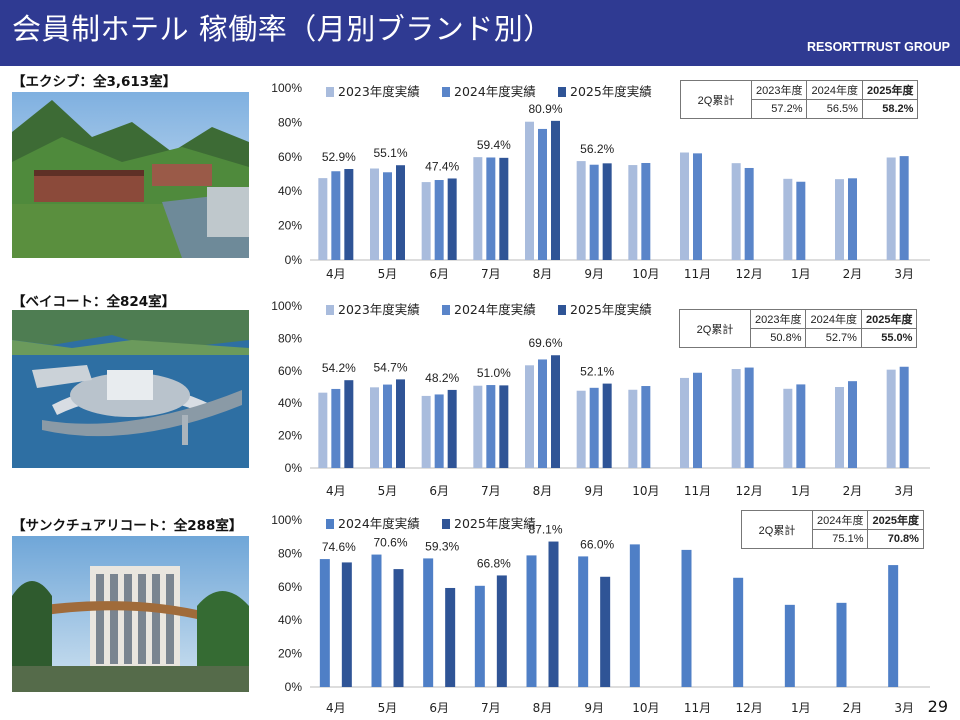  What do you see at coordinates (130, 389) in the screenshot?
I see `bay-resort-photo` at bounding box center [130, 389].